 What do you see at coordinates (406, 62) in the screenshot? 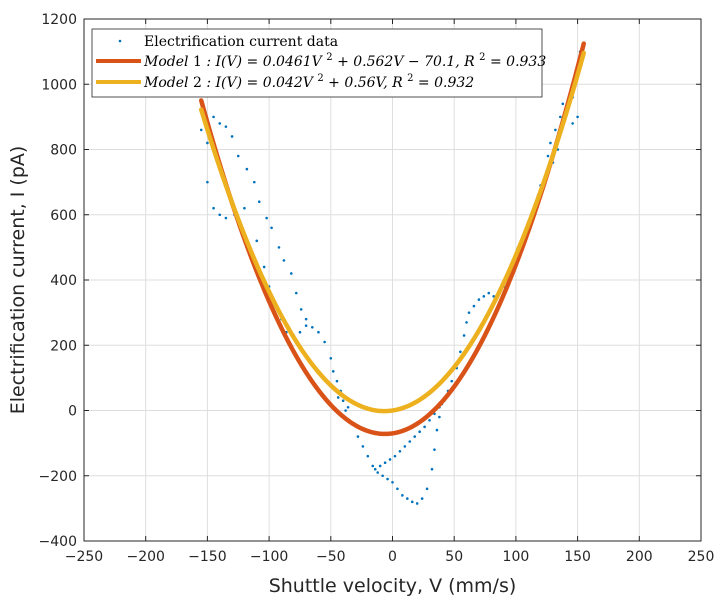
I see `legend-model1-rest: + 0.562V − 70.1, R` at bounding box center [406, 62].